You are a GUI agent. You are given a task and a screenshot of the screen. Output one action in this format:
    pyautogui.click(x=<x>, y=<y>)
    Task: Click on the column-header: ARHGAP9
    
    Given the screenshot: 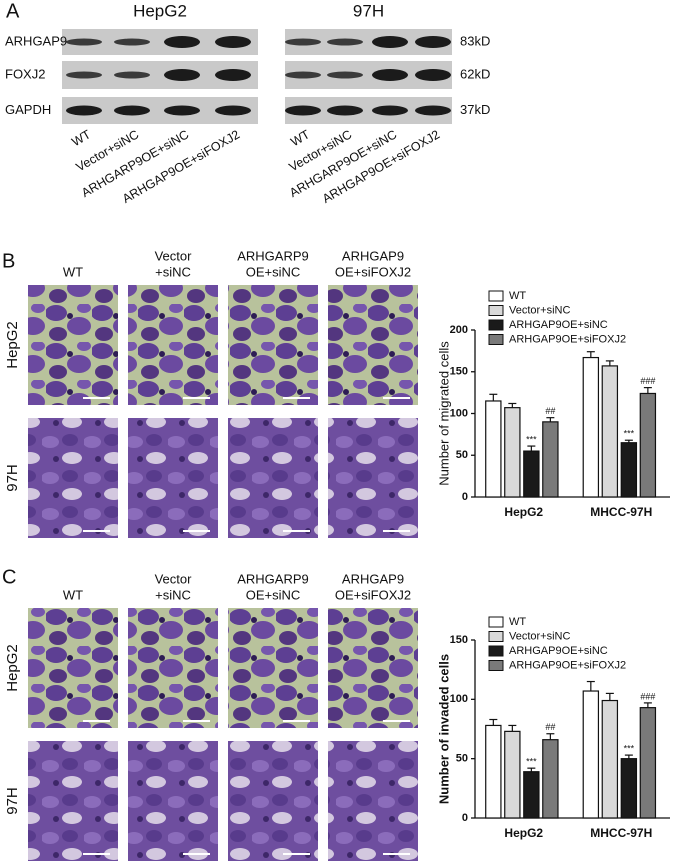 What is the action you would take?
    pyautogui.click(x=373, y=255)
    